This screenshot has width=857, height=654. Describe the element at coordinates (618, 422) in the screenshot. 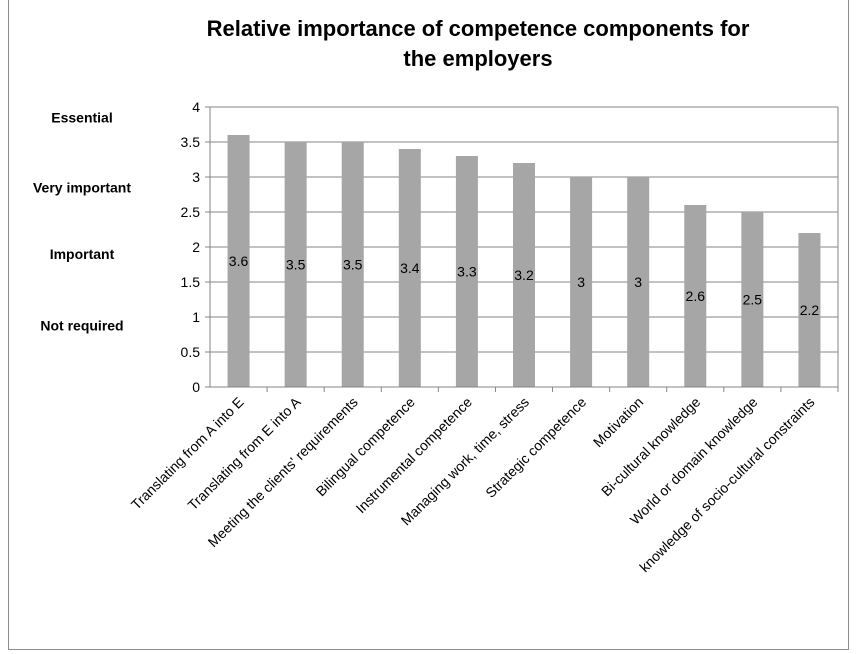

I see `x-category-label: Motivation` at that location.